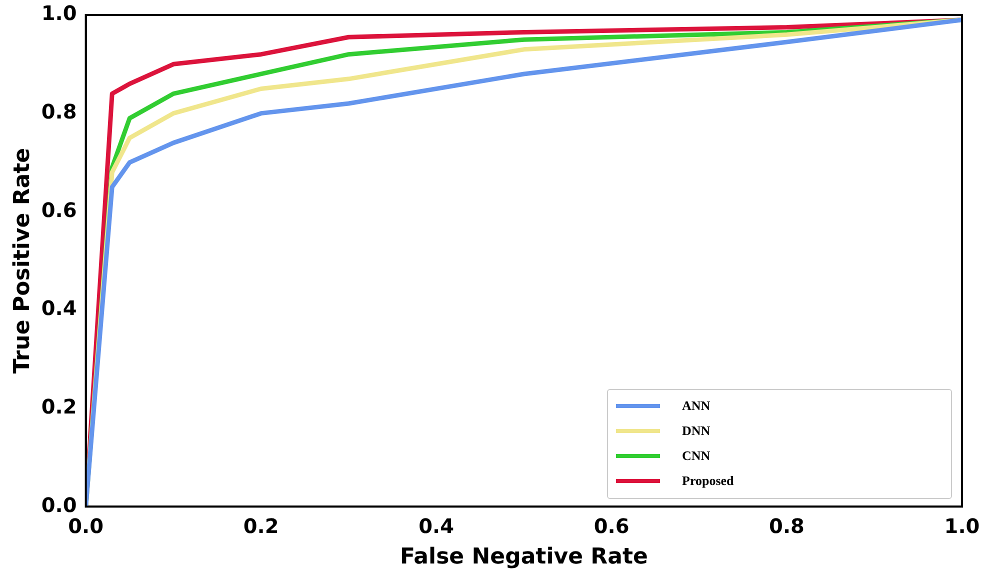  I want to click on y-tick-label: 0.8, so click(59, 112).